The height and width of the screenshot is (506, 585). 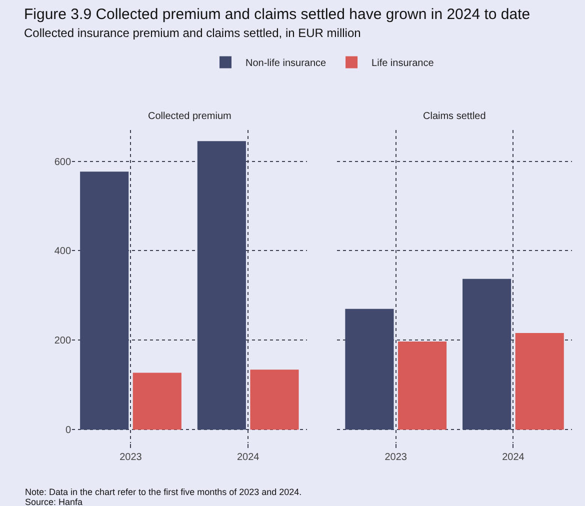 What do you see at coordinates (403, 64) in the screenshot?
I see `legend-label: Life insurance` at bounding box center [403, 64].